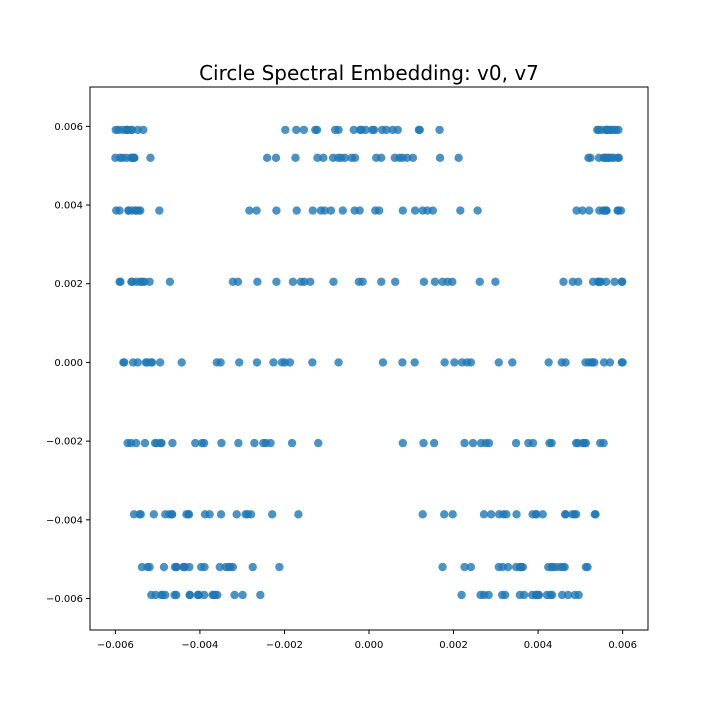 This screenshot has height=720, width=720. I want to click on y-tick-label: 0.000, so click(68, 363).